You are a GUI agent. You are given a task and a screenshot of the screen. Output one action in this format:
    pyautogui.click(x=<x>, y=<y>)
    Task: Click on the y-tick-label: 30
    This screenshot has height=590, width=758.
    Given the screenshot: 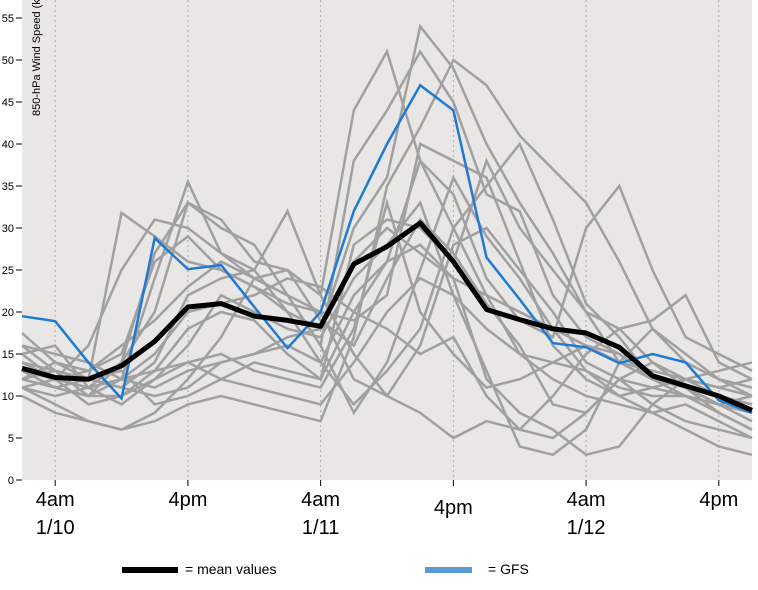 What is the action you would take?
    pyautogui.click(x=8, y=229)
    